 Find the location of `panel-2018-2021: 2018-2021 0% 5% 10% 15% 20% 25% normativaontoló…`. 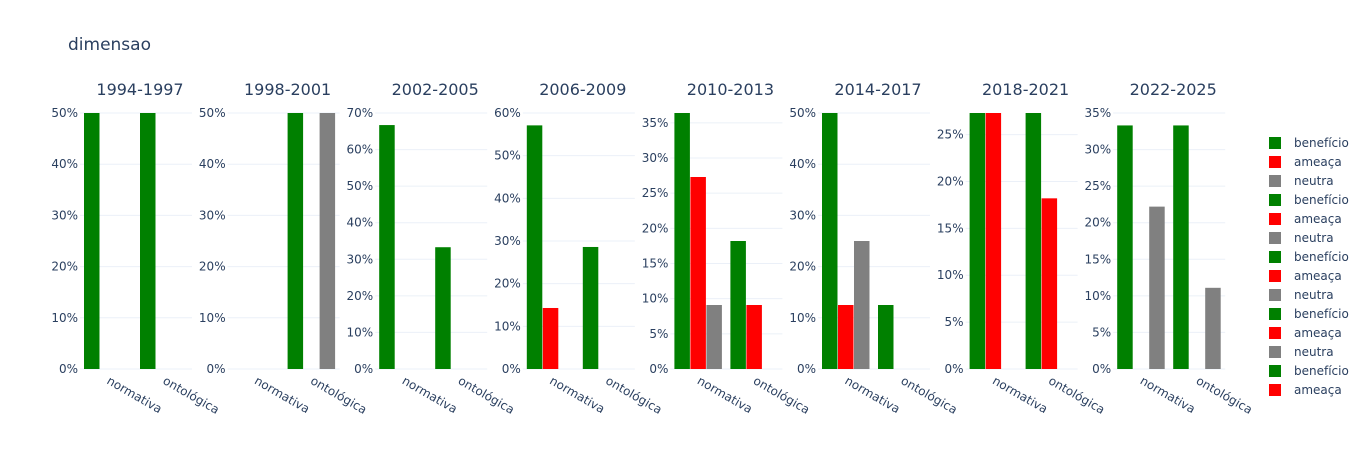

panel-2018-2021: 2018-2021 0% 5% 10% 15% 20% 25% normativaontoló… is located at coordinates (1022, 248).